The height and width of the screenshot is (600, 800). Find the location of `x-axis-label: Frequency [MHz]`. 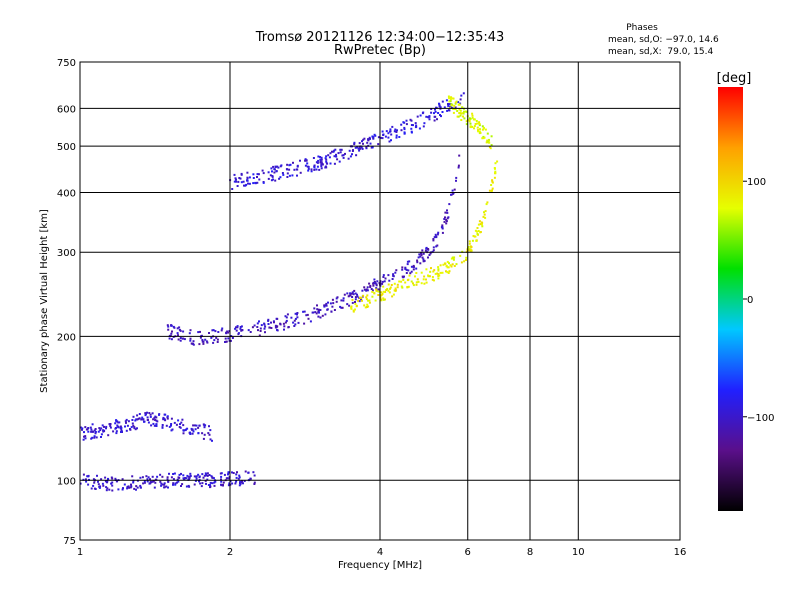

x-axis-label: Frequency [MHz] is located at coordinates (380, 565).